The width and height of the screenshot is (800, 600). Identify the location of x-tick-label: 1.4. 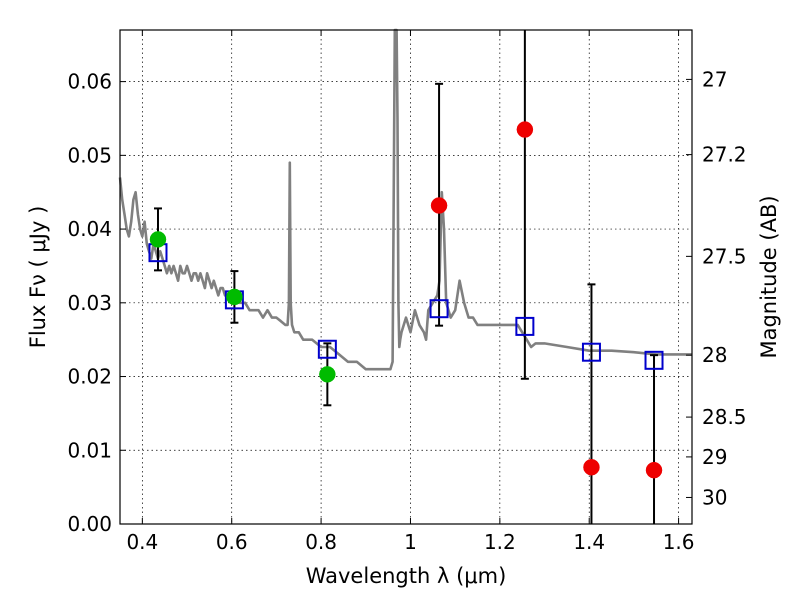
(589, 542).